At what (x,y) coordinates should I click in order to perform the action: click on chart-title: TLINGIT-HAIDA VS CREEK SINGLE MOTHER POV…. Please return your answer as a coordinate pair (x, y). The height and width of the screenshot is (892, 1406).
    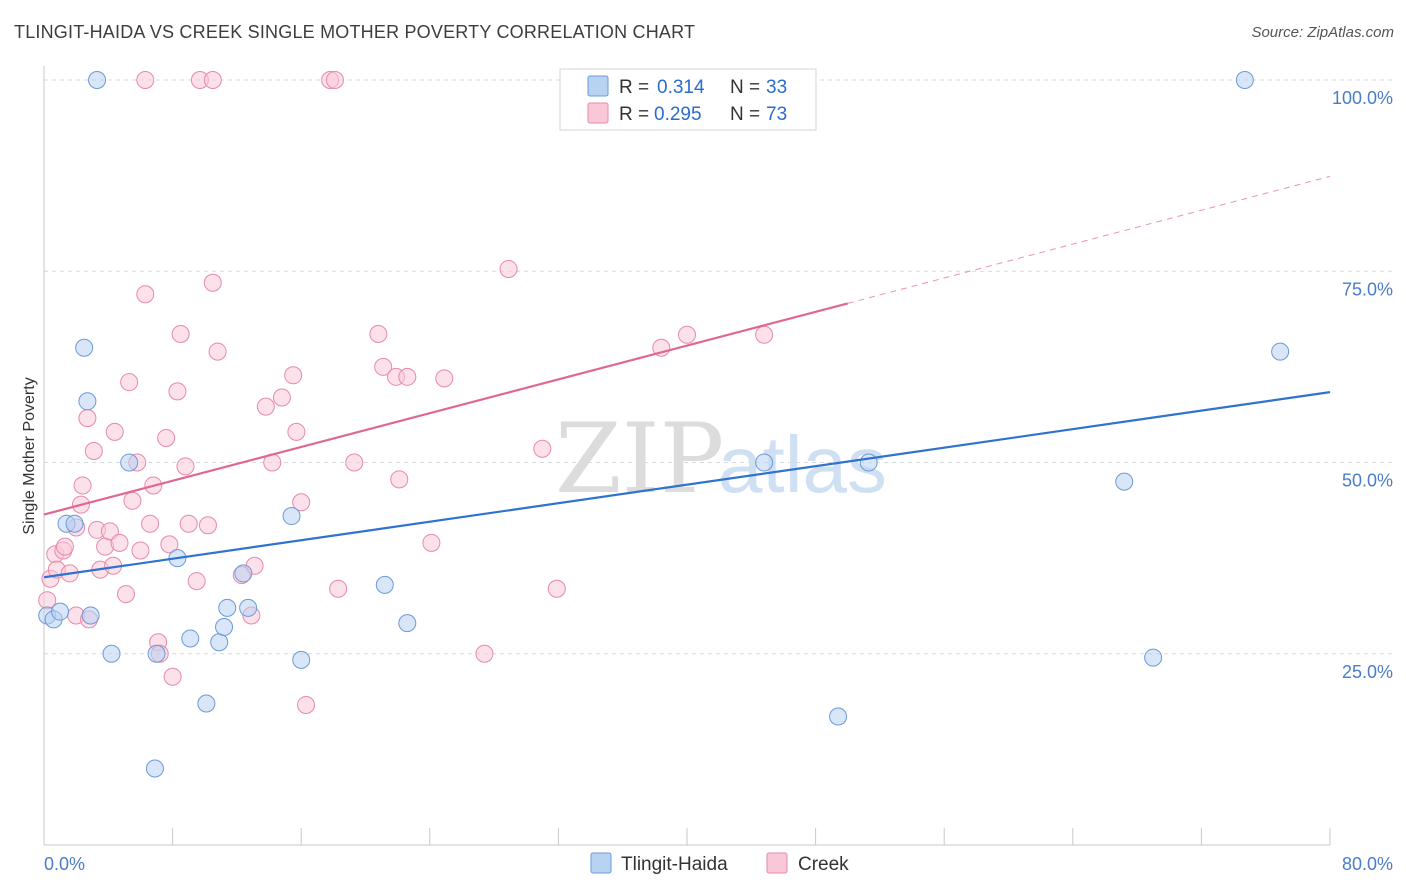
    Looking at the image, I should click on (355, 32).